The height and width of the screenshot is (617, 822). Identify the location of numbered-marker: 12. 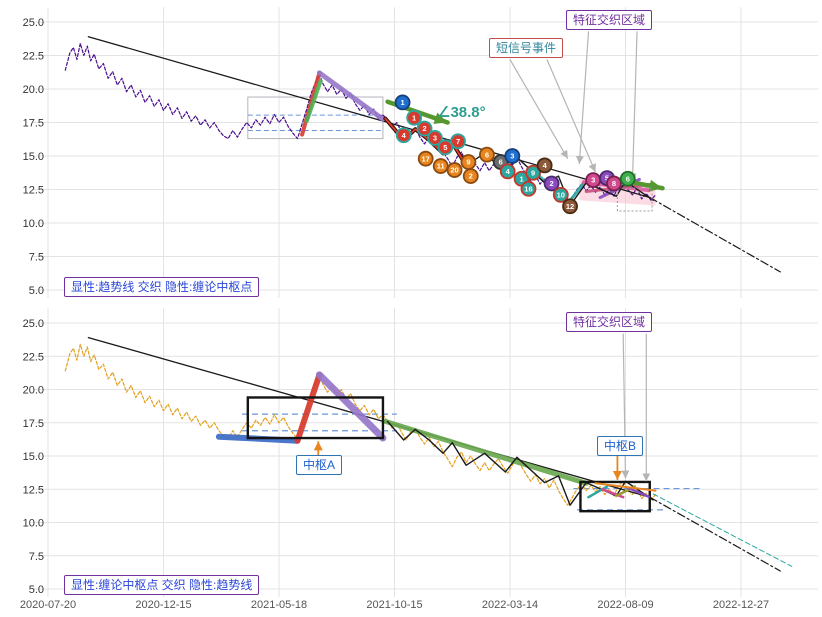
(570, 206).